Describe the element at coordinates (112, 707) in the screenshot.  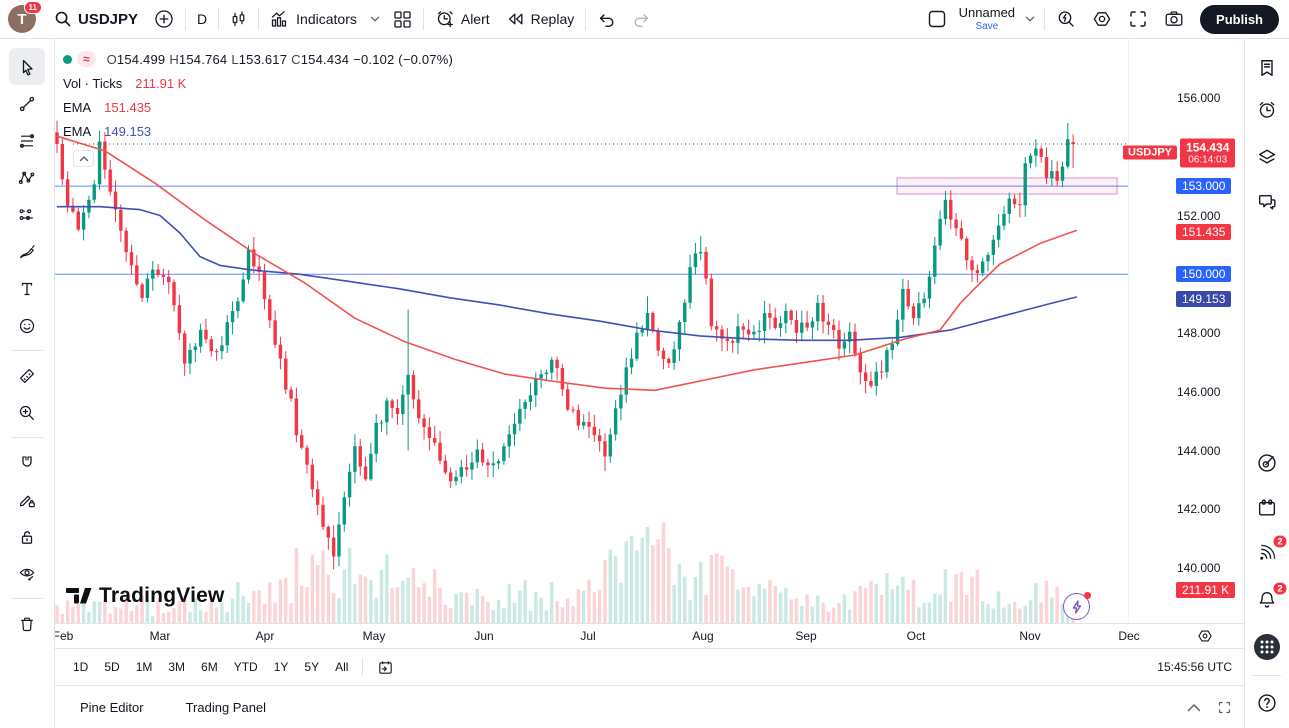
I see `pine-editor-tab: Pine Editor` at that location.